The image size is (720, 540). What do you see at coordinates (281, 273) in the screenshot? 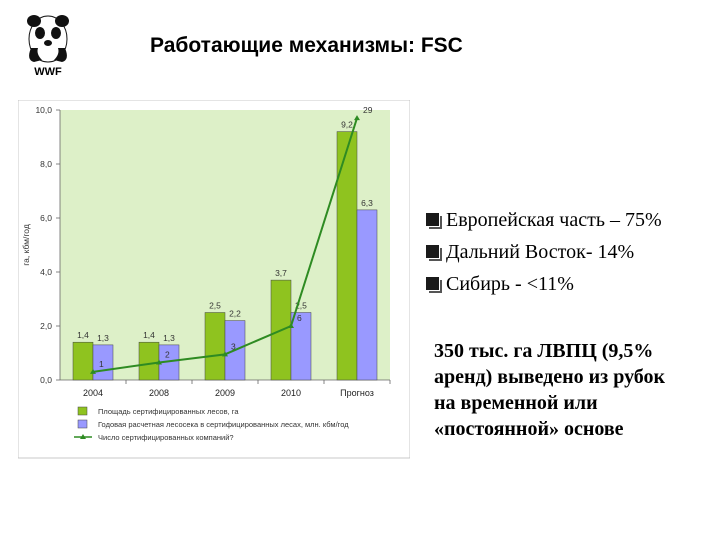
I see `bar-data-label: 3,7` at bounding box center [281, 273].